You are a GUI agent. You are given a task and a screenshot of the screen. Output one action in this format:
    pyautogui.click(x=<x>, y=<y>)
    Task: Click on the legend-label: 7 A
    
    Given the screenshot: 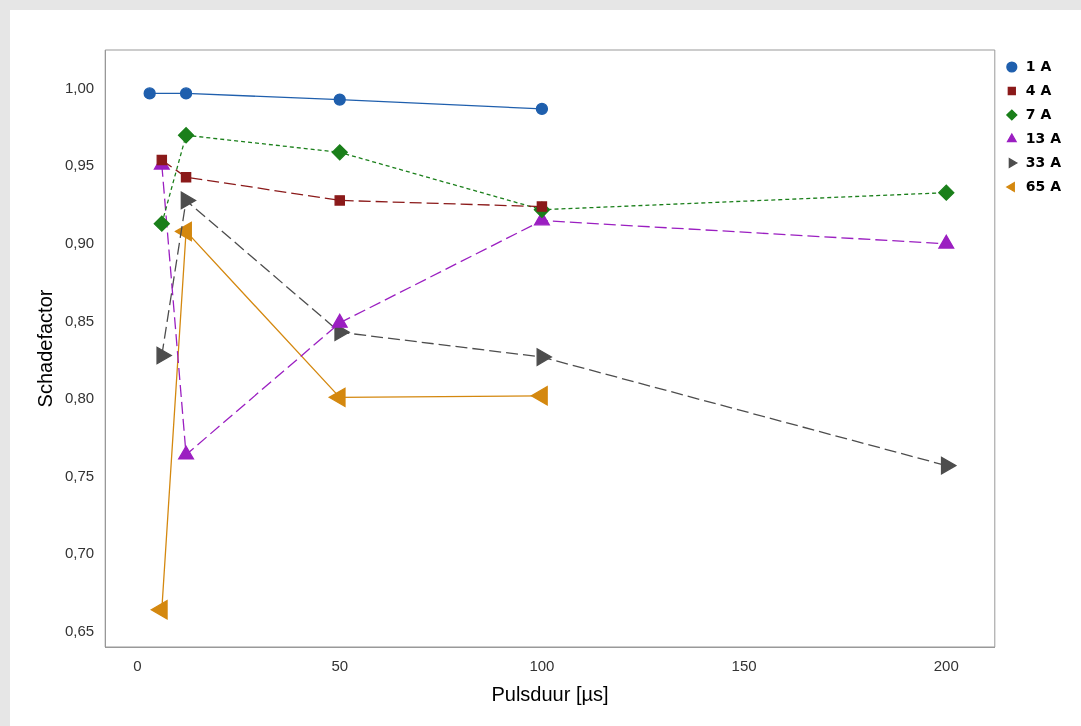 What is the action you would take?
    pyautogui.click(x=1038, y=113)
    